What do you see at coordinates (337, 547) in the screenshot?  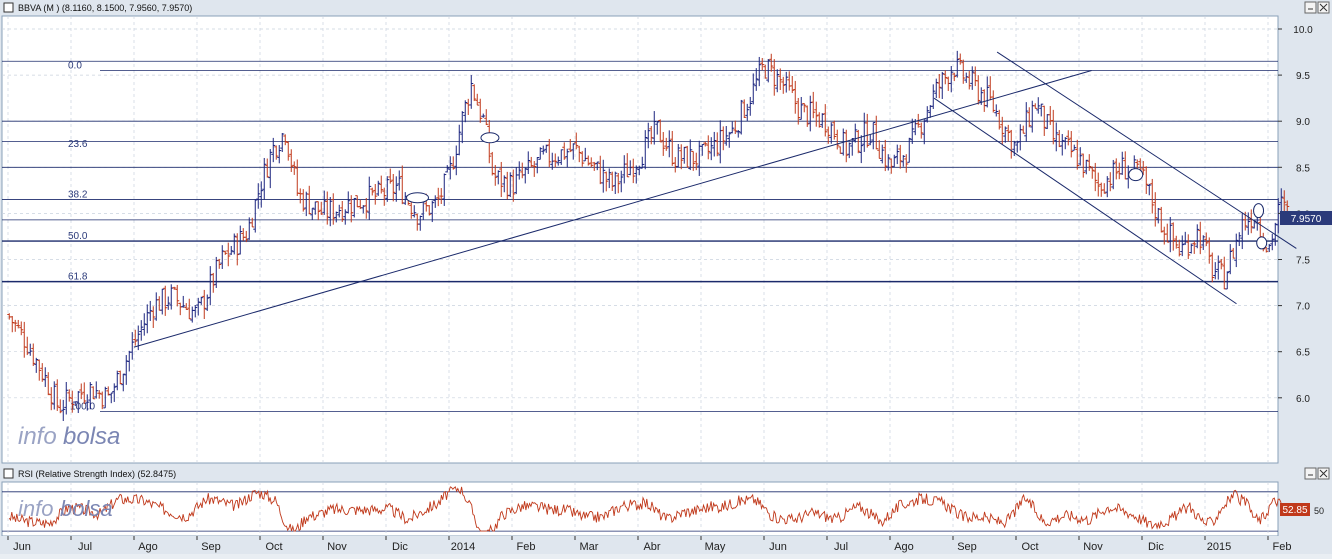 I see `x-tick-label: Nov` at bounding box center [337, 547].